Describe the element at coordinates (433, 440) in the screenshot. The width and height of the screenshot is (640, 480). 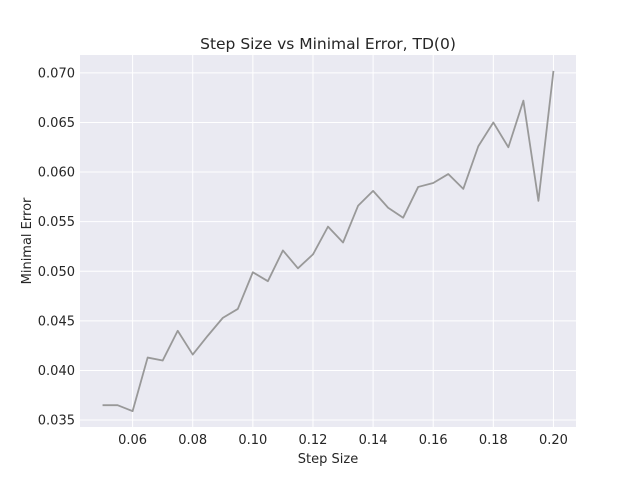
I see `x-tick-label: 0.16` at that location.